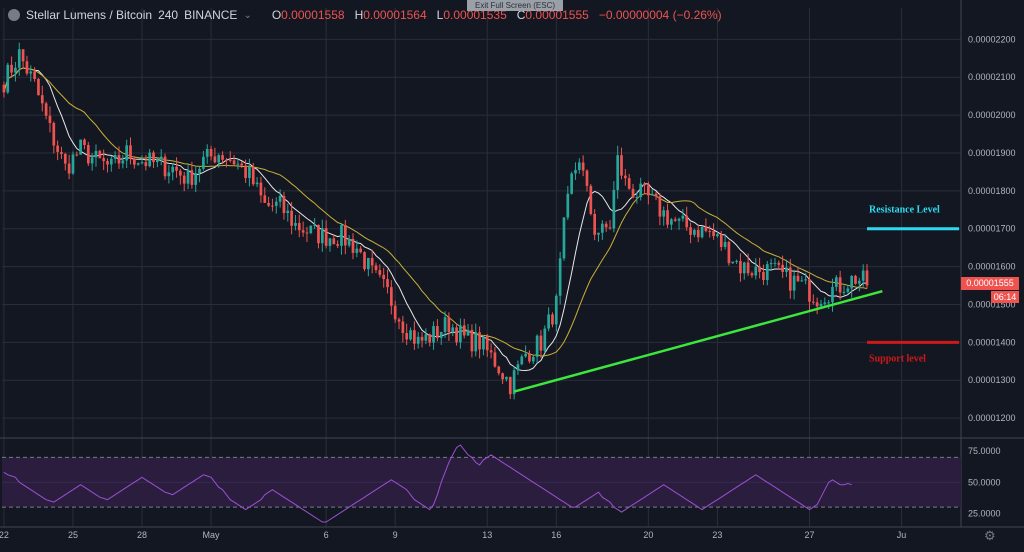 The image size is (1024, 552). I want to click on time-axis-label: 22, so click(4, 535).